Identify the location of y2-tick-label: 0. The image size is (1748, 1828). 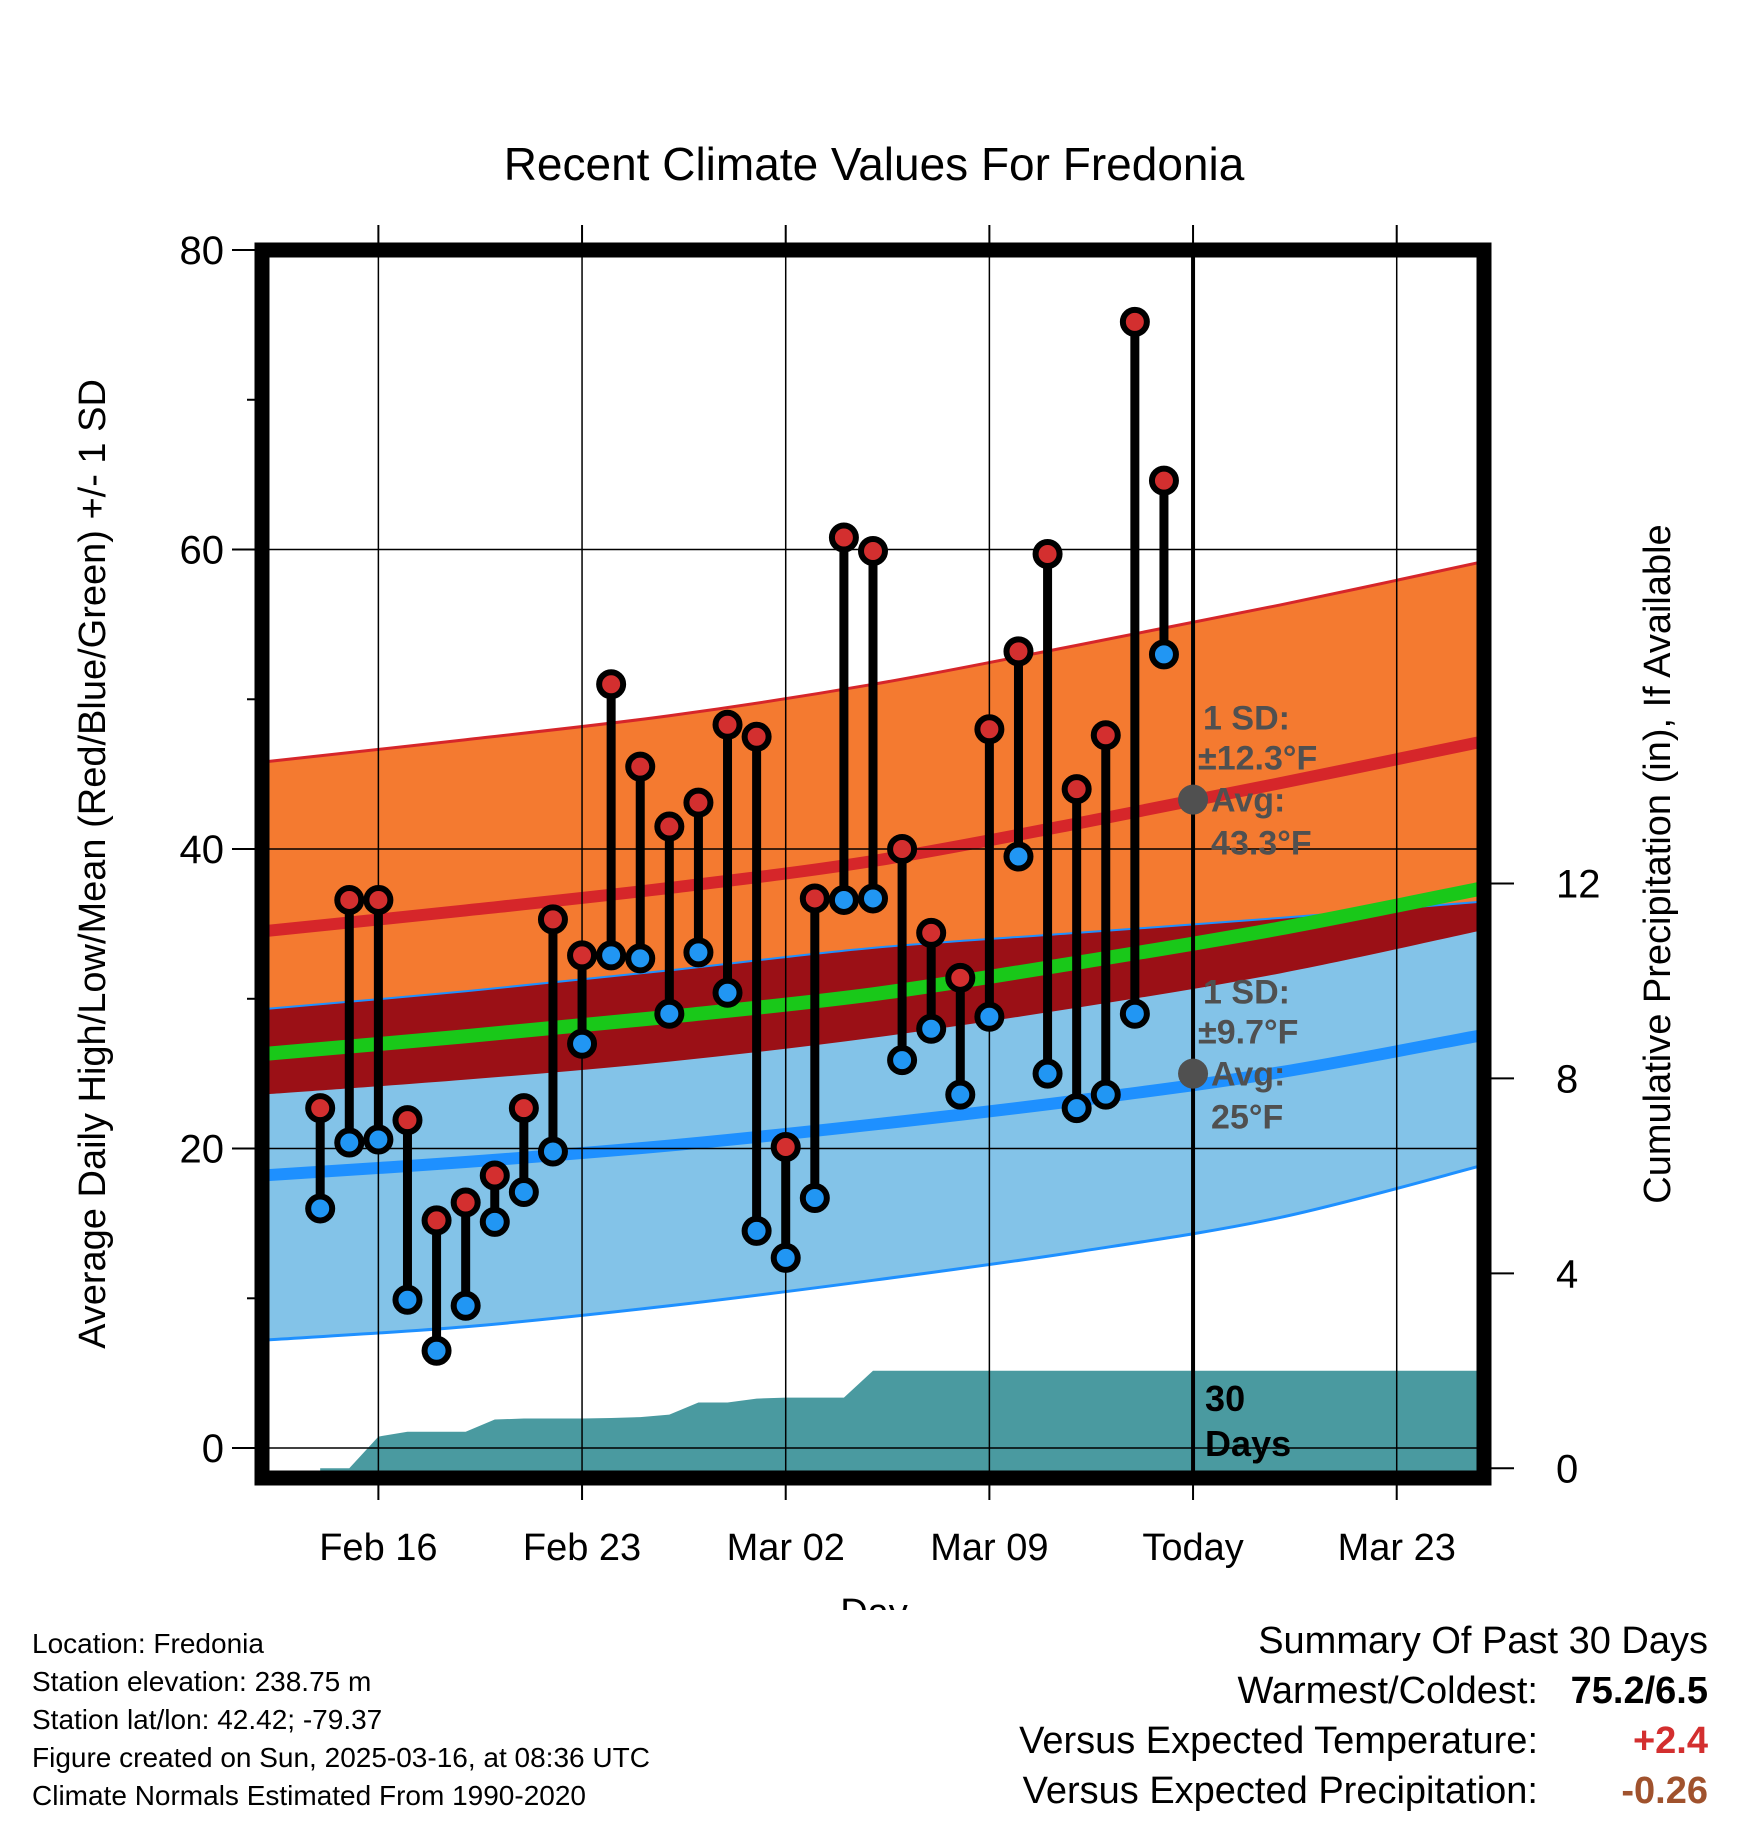
(1567, 1469).